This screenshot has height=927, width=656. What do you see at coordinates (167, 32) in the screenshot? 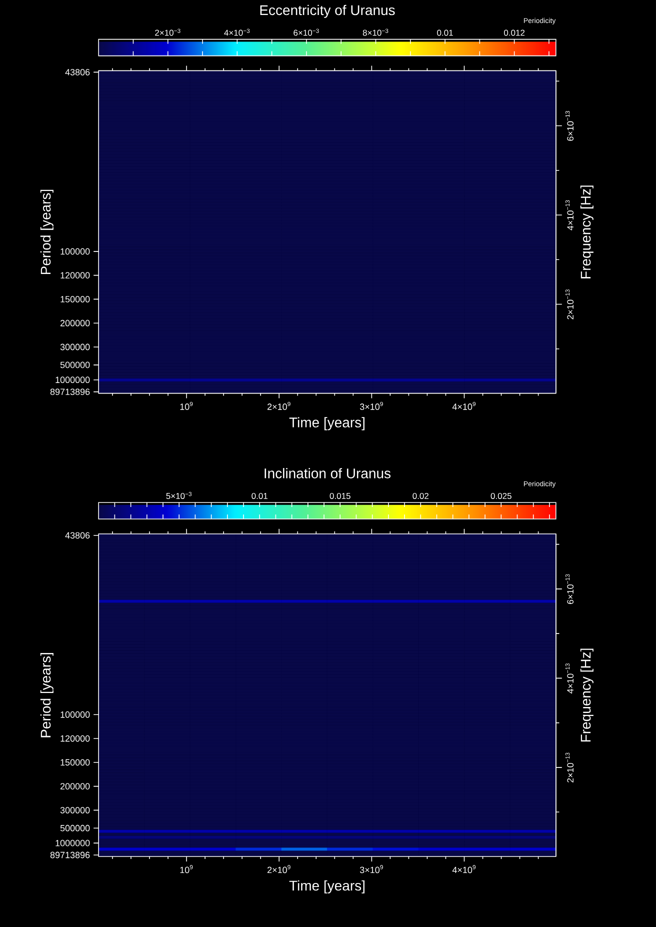
I see `color-bar-label: 2×10$^{−3}$` at bounding box center [167, 32].